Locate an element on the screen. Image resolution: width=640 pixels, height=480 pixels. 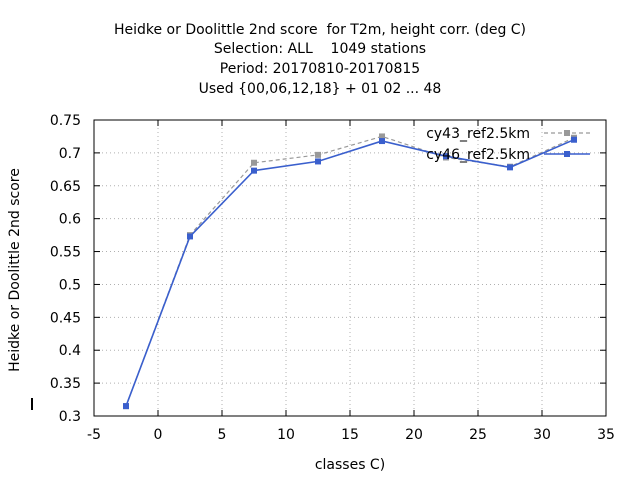
x-tick-label: 10 is located at coordinates (286, 435).